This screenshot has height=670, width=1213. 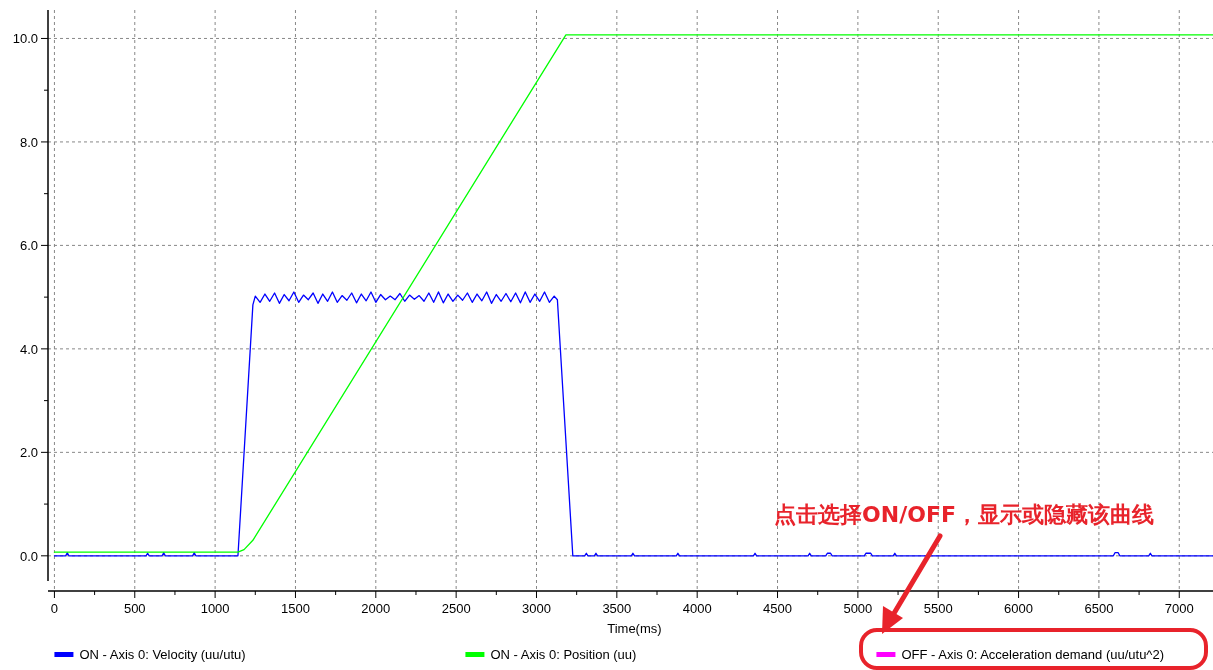 What do you see at coordinates (697, 608) in the screenshot?
I see `x-tick-label: 4000` at bounding box center [697, 608].